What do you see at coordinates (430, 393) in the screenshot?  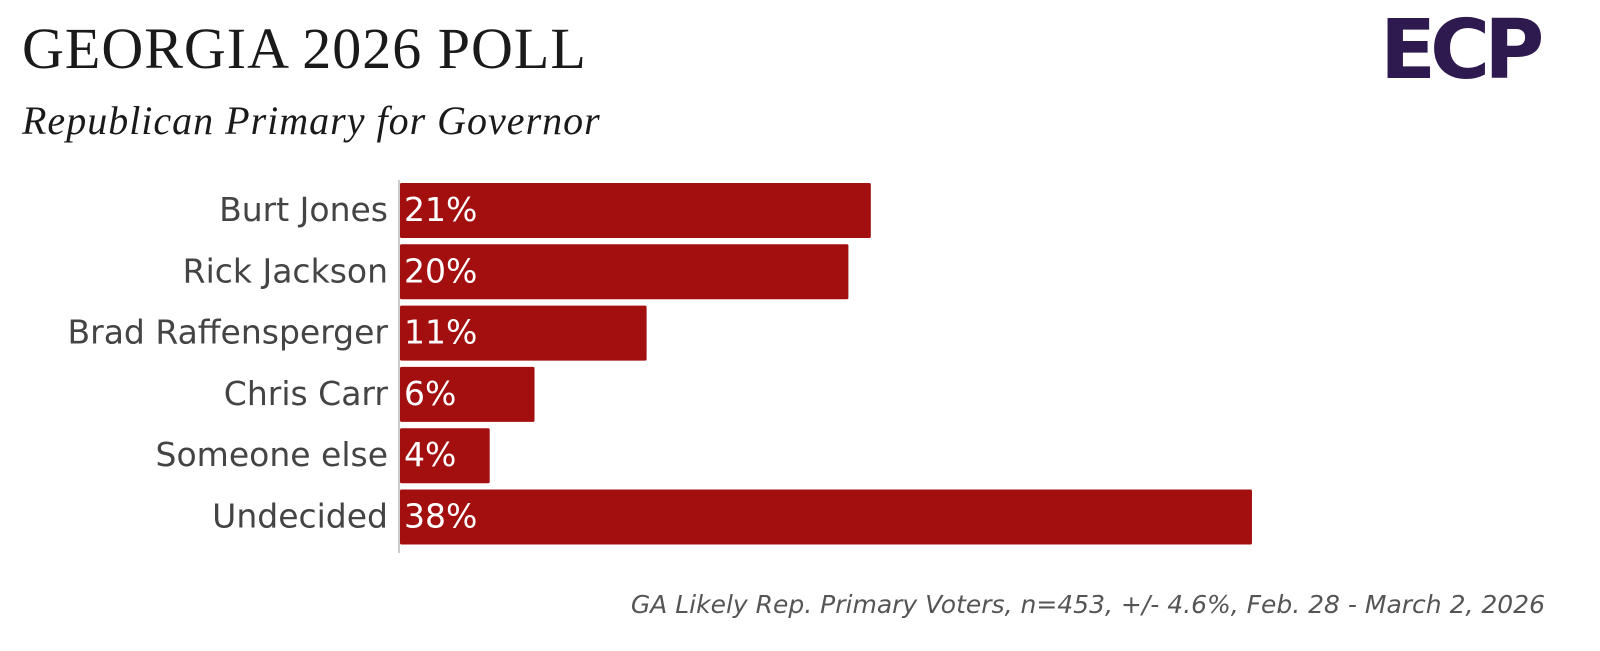 I see `data-label: 6%` at bounding box center [430, 393].